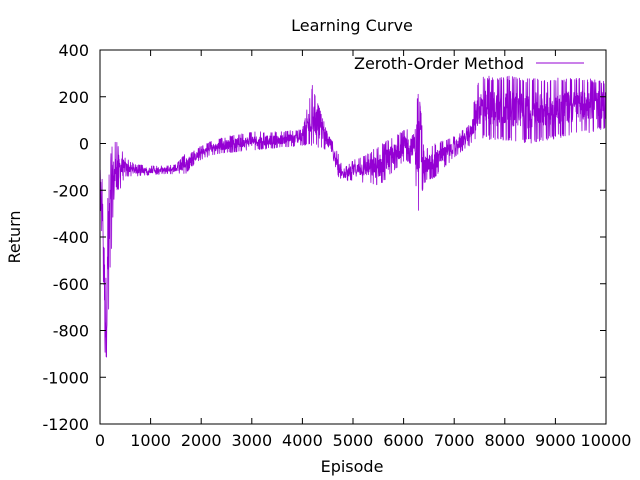  Describe the element at coordinates (201, 440) in the screenshot. I see `x-tick-label: 2000` at that location.